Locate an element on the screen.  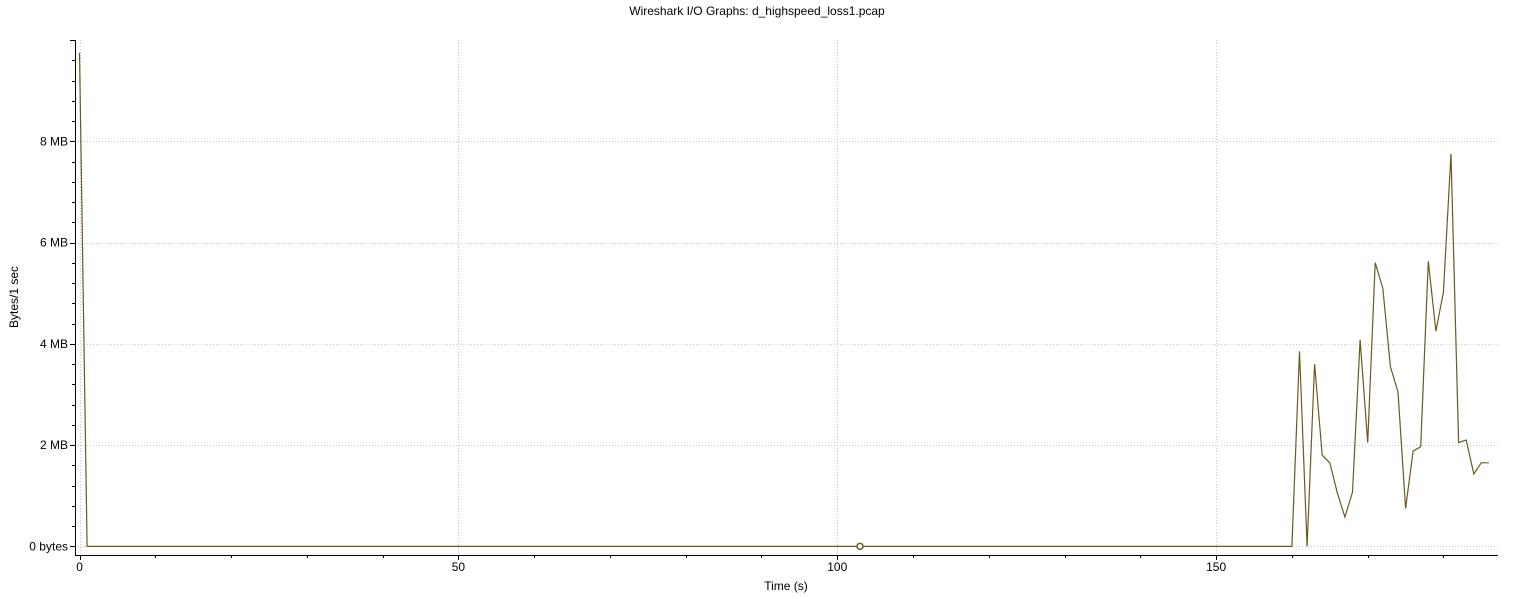
x-tick-label: 150 is located at coordinates (1216, 567).